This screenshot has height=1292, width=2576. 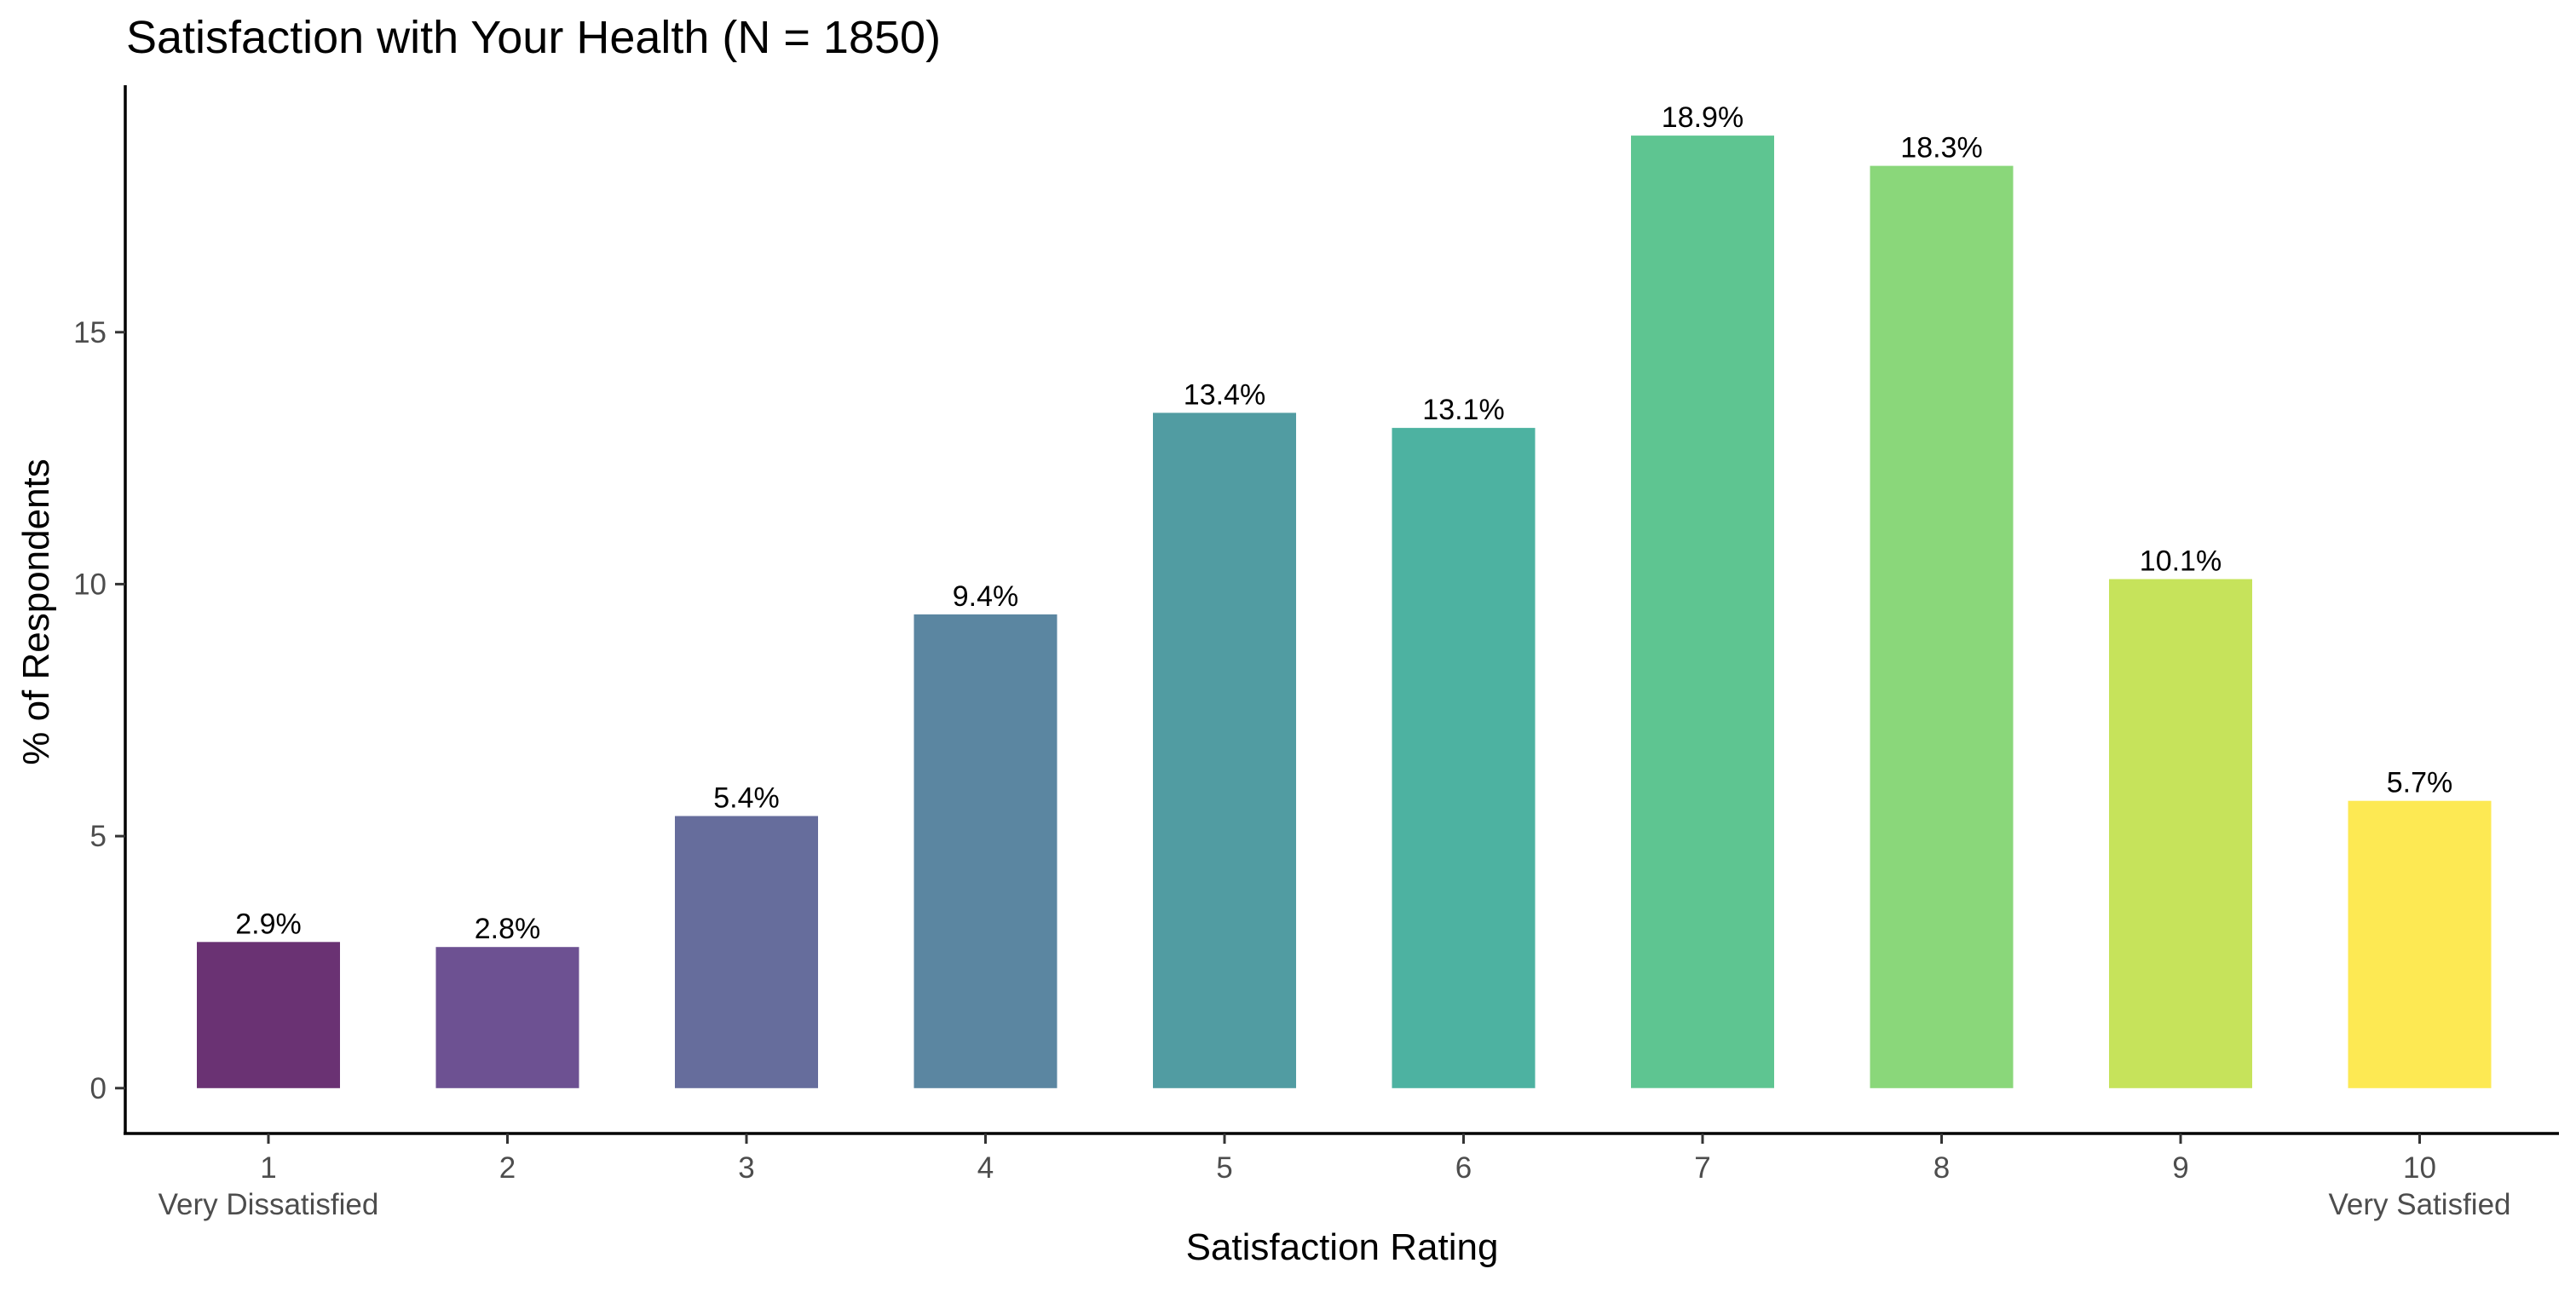 I want to click on chart-title: Satisfaction with Your Health (N = 1850), so click(x=533, y=37).